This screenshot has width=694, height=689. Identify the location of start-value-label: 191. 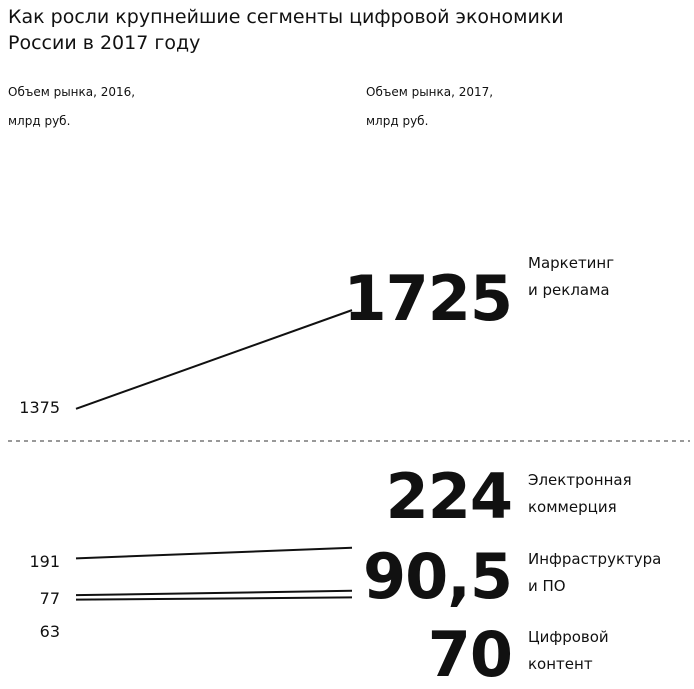
(44, 561).